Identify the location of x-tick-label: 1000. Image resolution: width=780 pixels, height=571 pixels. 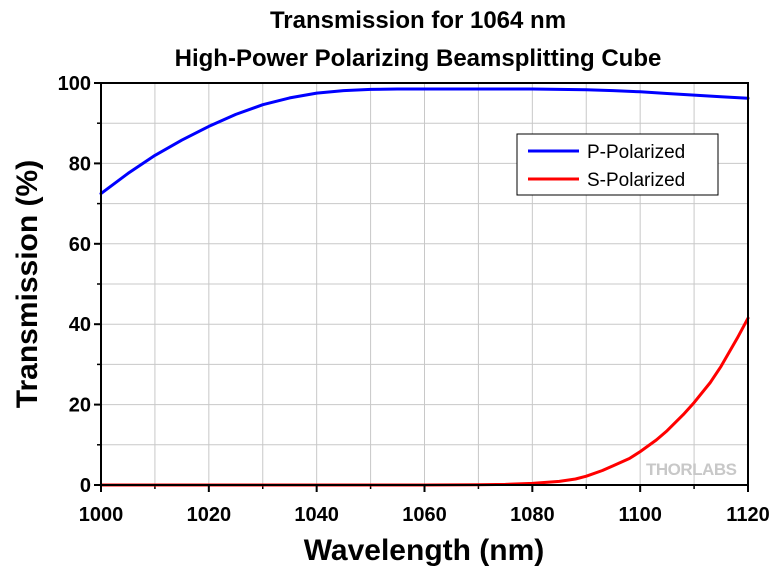
(101, 515).